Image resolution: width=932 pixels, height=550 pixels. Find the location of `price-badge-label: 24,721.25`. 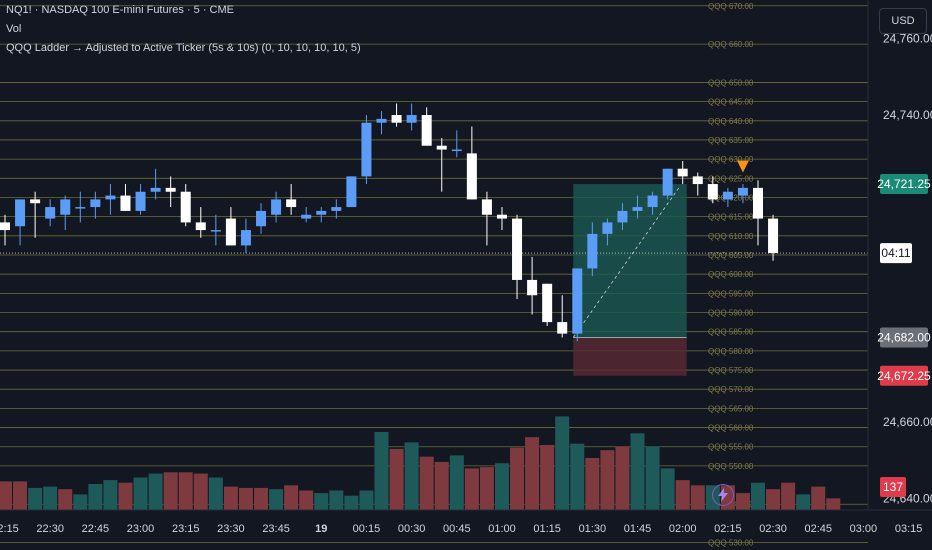

price-badge-label: 24,721.25 is located at coordinates (904, 184).